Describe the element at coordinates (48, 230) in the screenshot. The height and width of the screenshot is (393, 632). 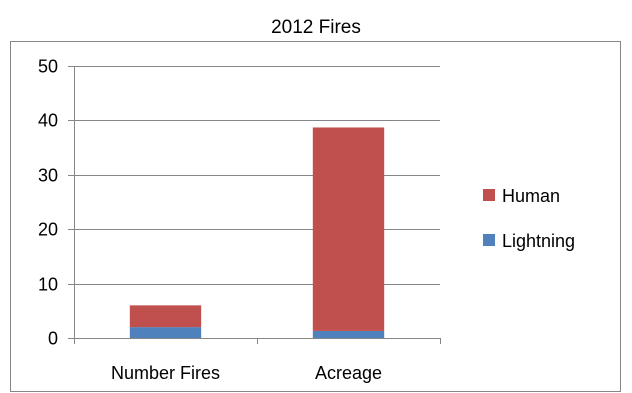
I see `y-tick-label: 20` at that location.